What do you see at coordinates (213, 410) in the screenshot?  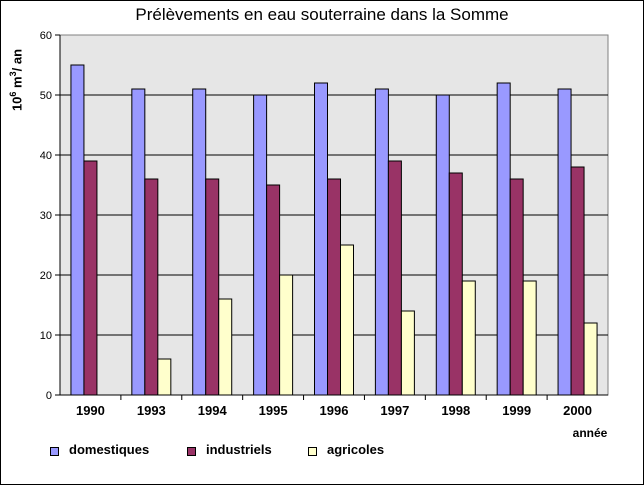 I see `x-tick-label: 1994` at bounding box center [213, 410].